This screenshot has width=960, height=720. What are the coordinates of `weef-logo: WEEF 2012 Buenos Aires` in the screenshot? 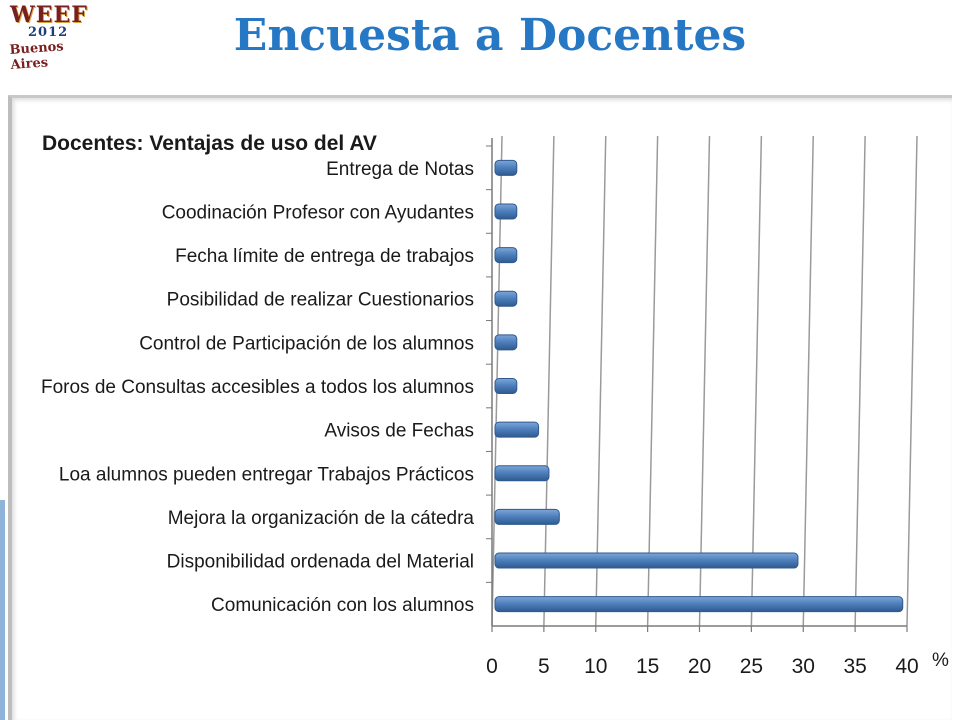 It's located at (48, 36).